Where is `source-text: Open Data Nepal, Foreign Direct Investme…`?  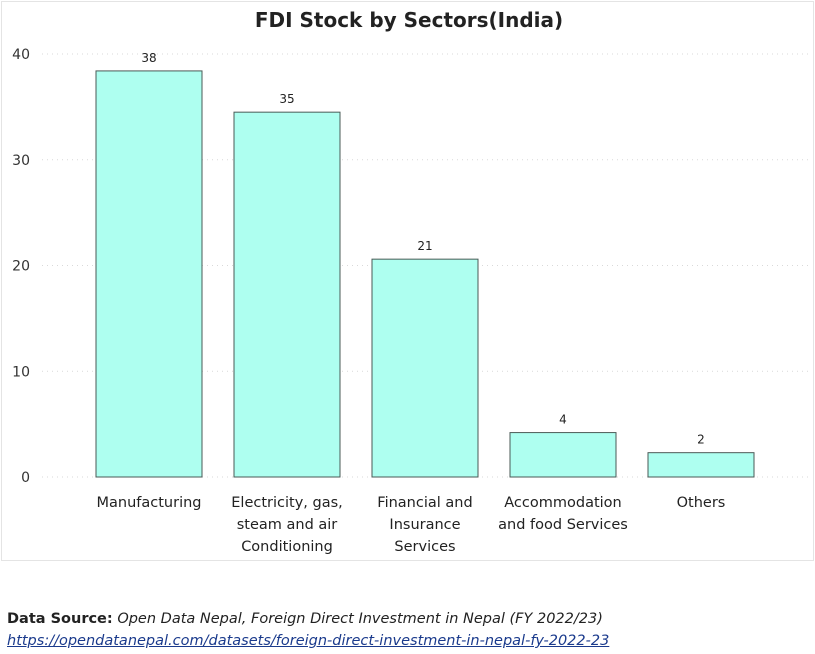
source-text: Open Data Nepal, Foreign Direct Investme… is located at coordinates (360, 619).